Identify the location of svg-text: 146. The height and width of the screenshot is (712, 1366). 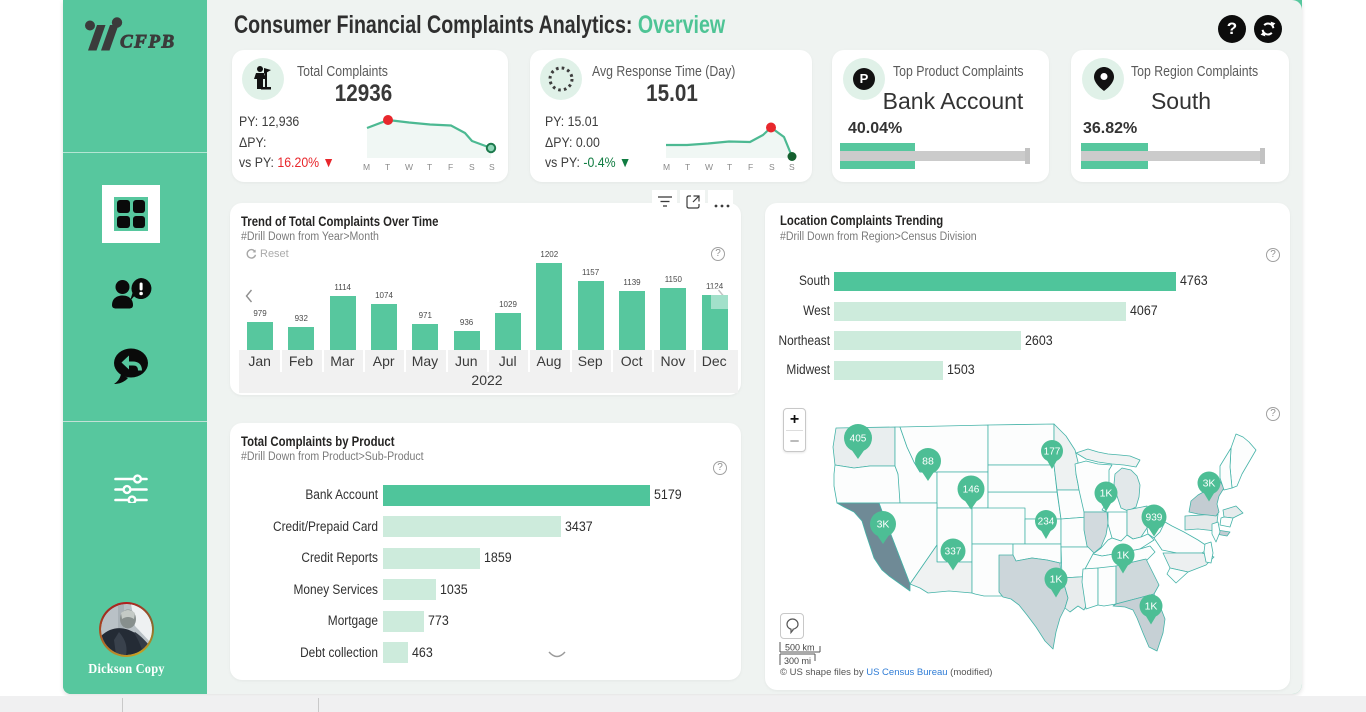
(971, 490).